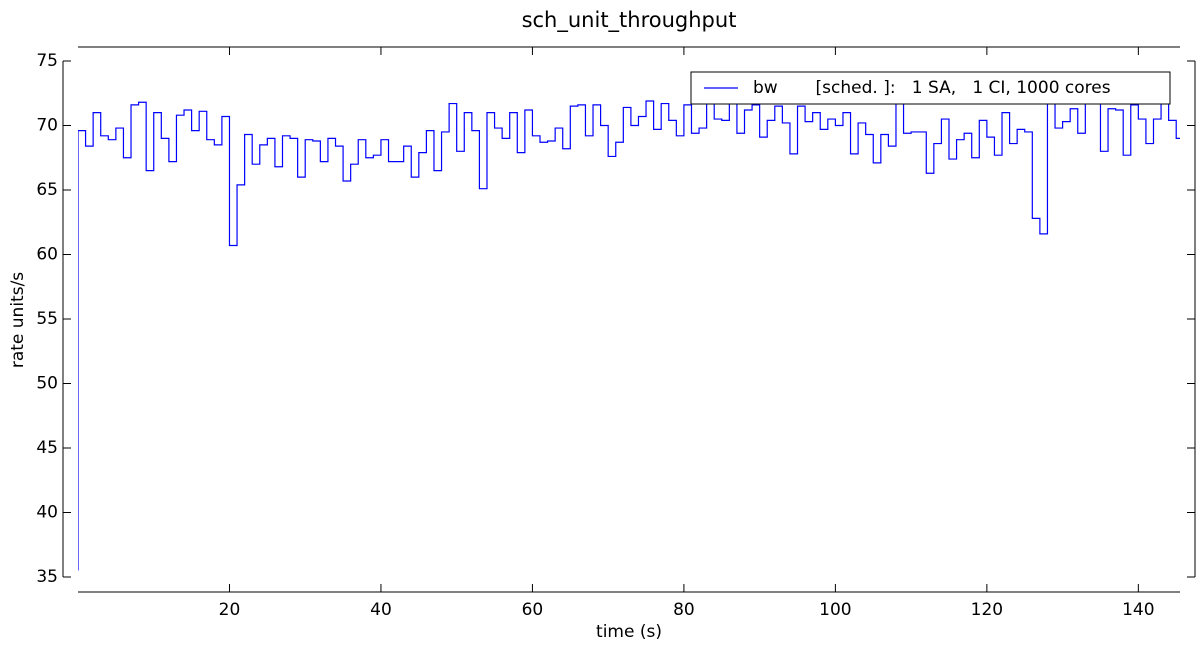 The height and width of the screenshot is (652, 1204). What do you see at coordinates (47, 255) in the screenshot?
I see `y-tick-label: 60` at bounding box center [47, 255].